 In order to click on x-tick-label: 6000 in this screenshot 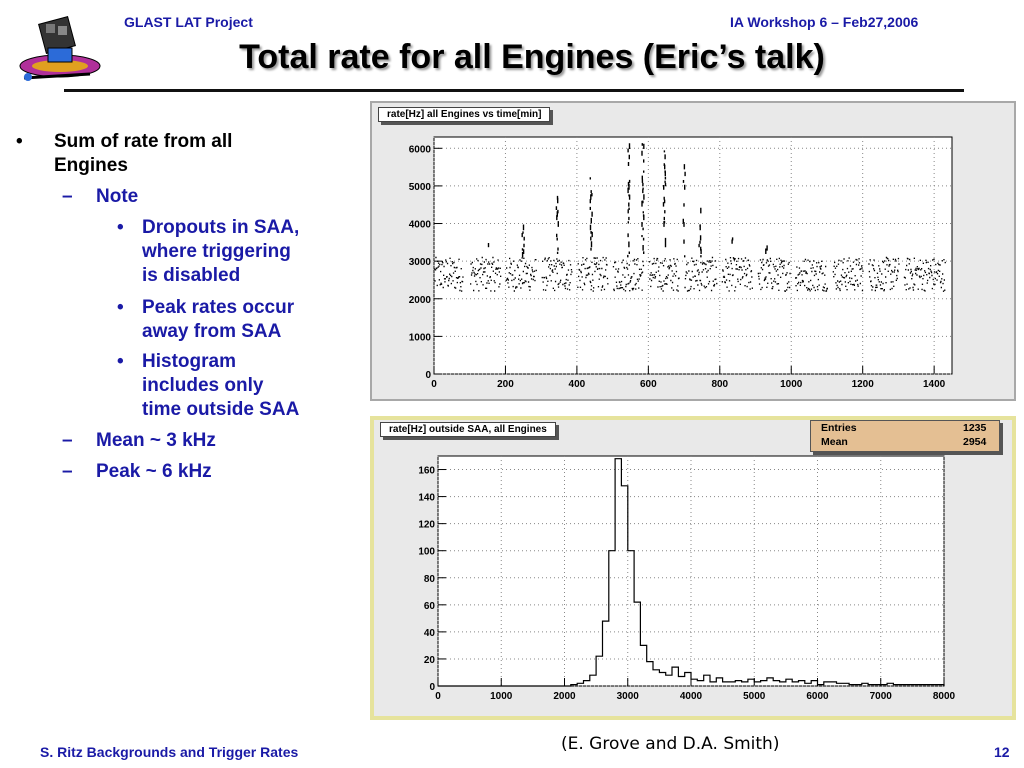, I will do `click(817, 696)`.